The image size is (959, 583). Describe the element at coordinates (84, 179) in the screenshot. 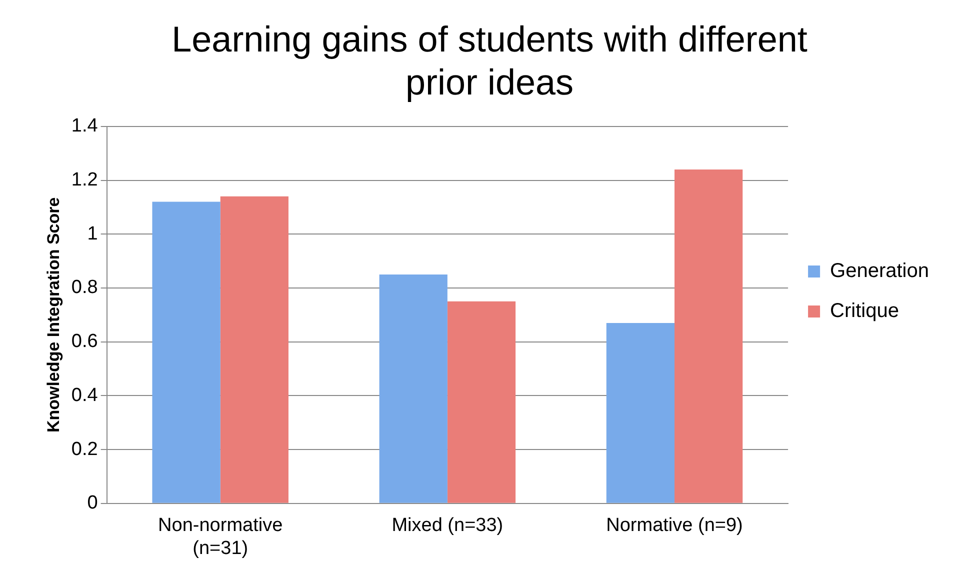

I see `y-tick-label: 1.2` at that location.